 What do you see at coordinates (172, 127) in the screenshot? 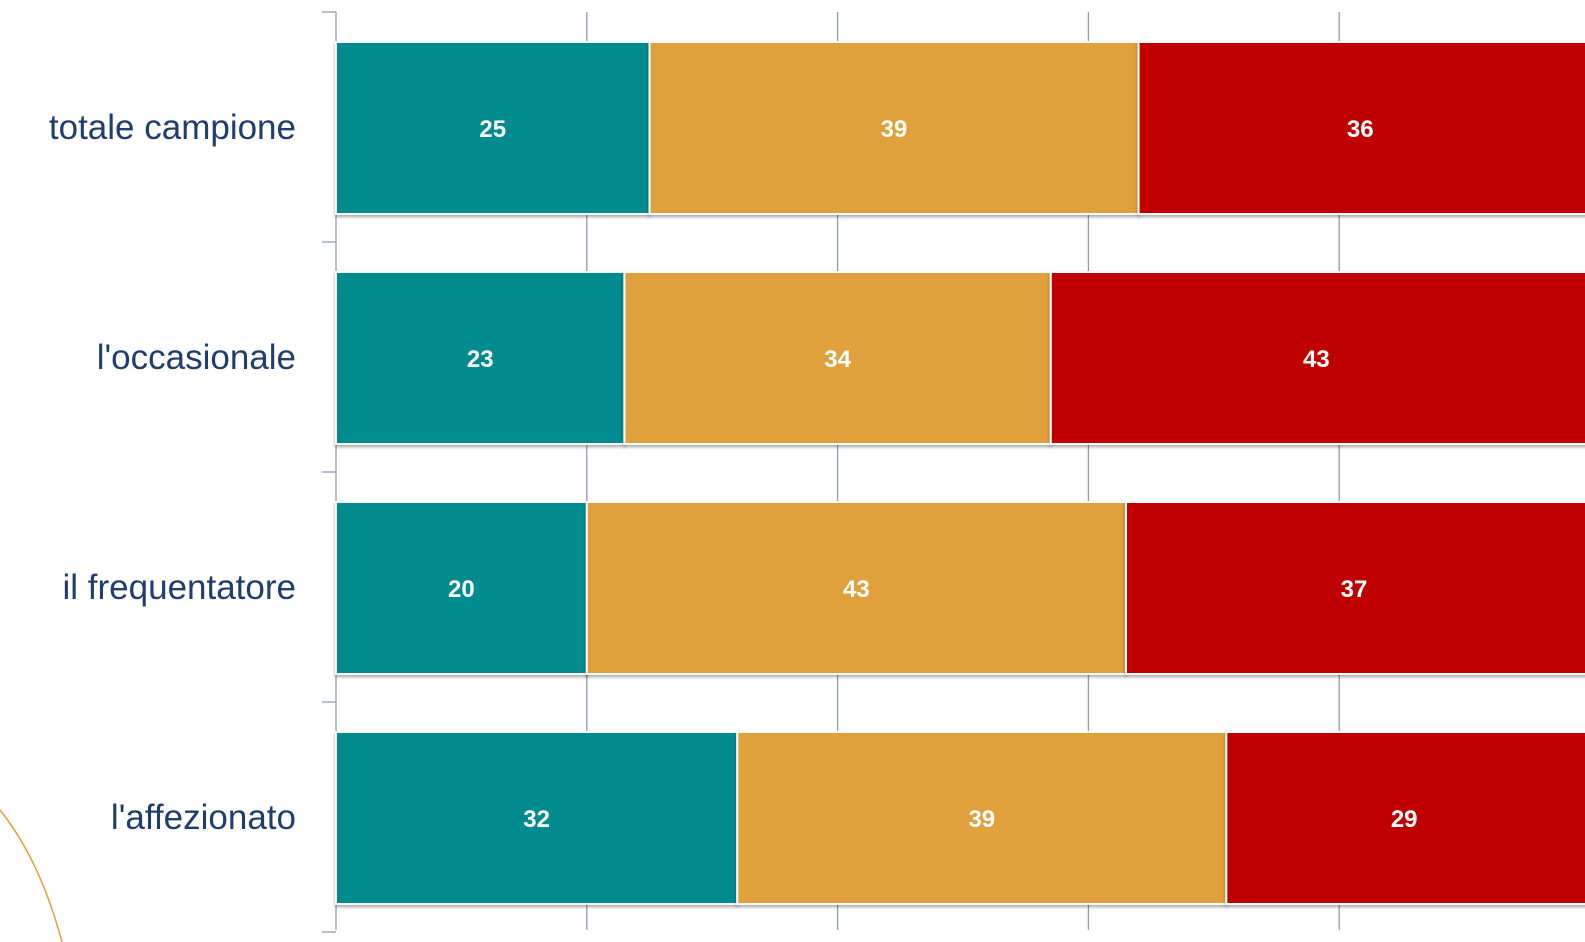
I see `category-label-0: totale campione` at bounding box center [172, 127].